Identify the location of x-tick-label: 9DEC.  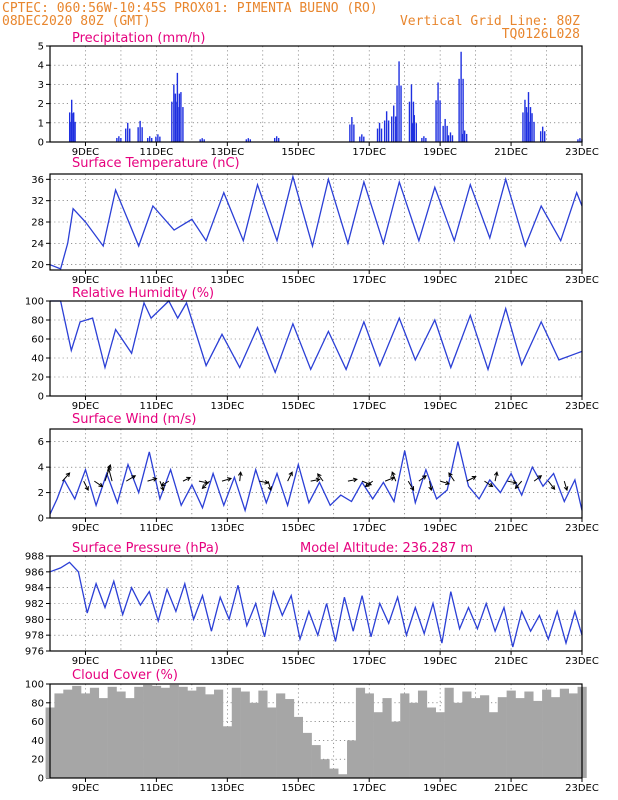
(85, 788).